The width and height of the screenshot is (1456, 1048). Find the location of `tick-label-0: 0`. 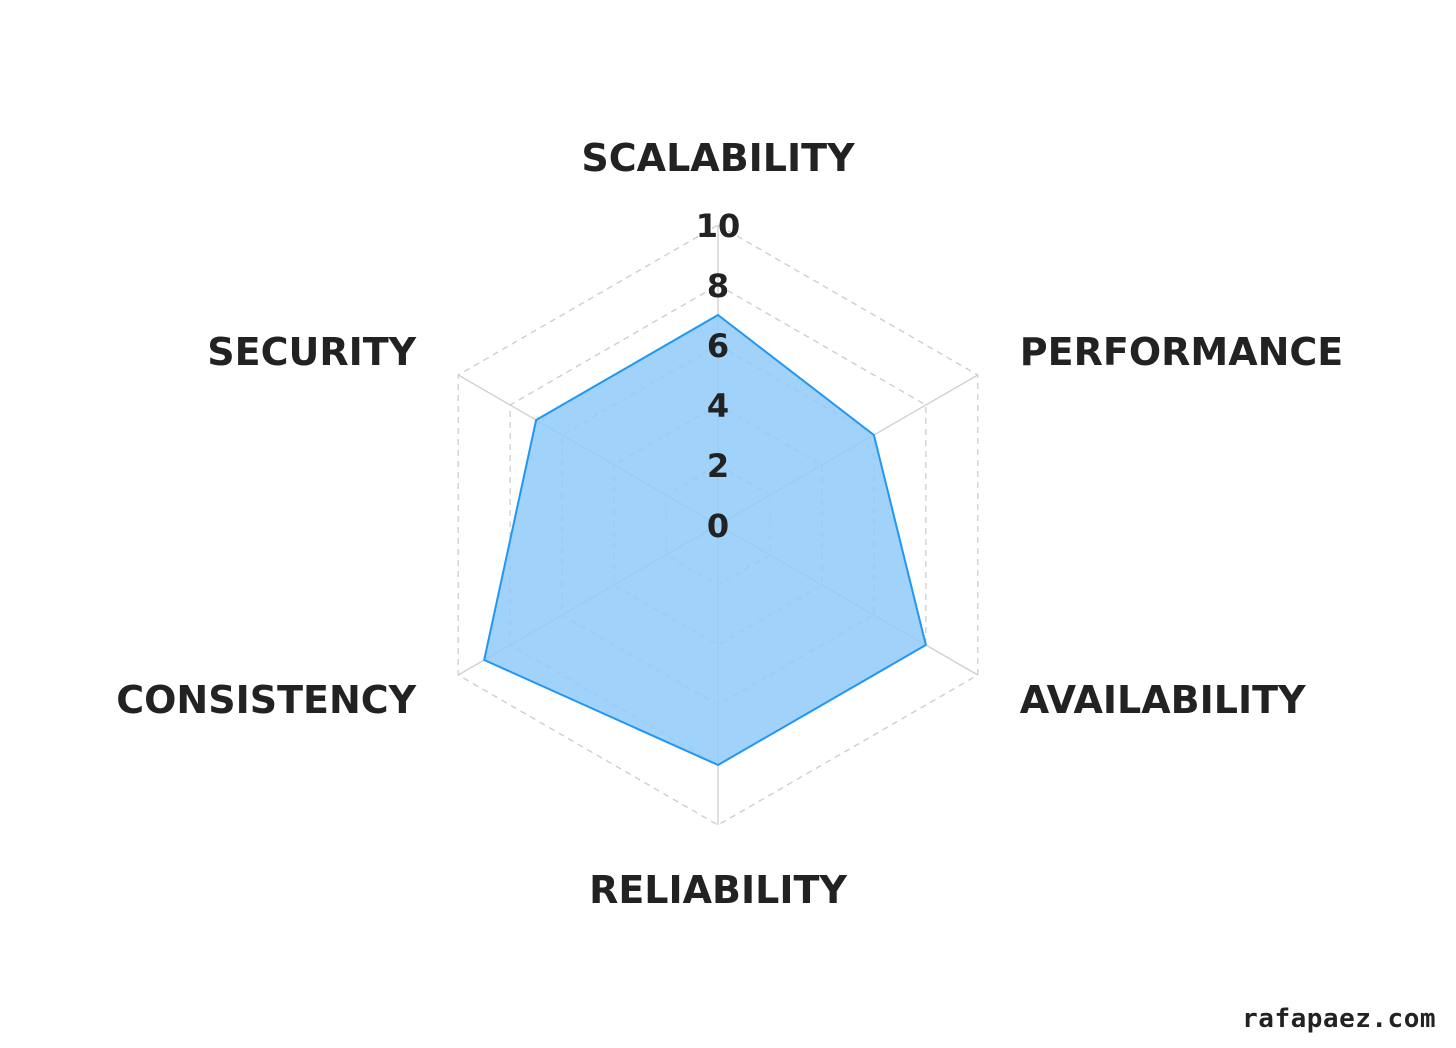

tick-label-0: 0 is located at coordinates (718, 526).